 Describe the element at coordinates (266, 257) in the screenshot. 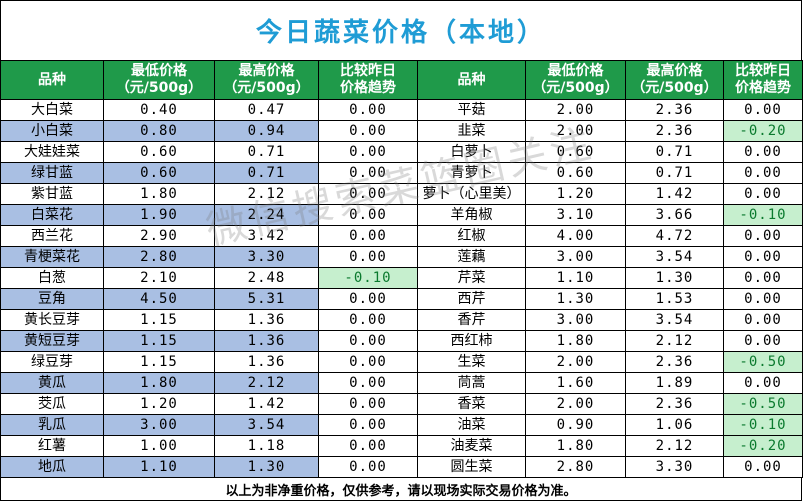

I see `high-price-left: 3.30` at that location.